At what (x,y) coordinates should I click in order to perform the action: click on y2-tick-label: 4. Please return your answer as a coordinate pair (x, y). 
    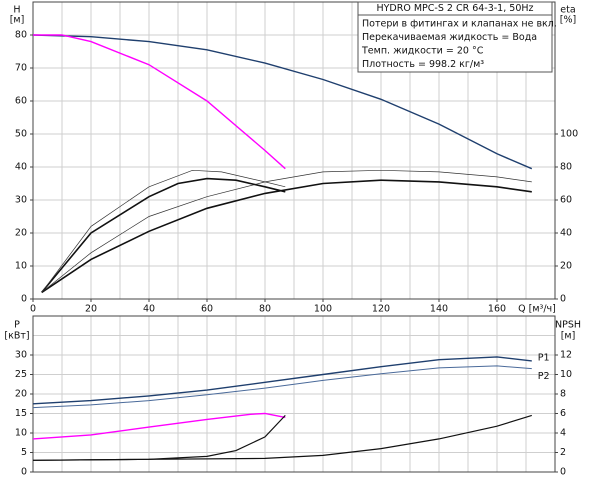
    Looking at the image, I should click on (563, 433).